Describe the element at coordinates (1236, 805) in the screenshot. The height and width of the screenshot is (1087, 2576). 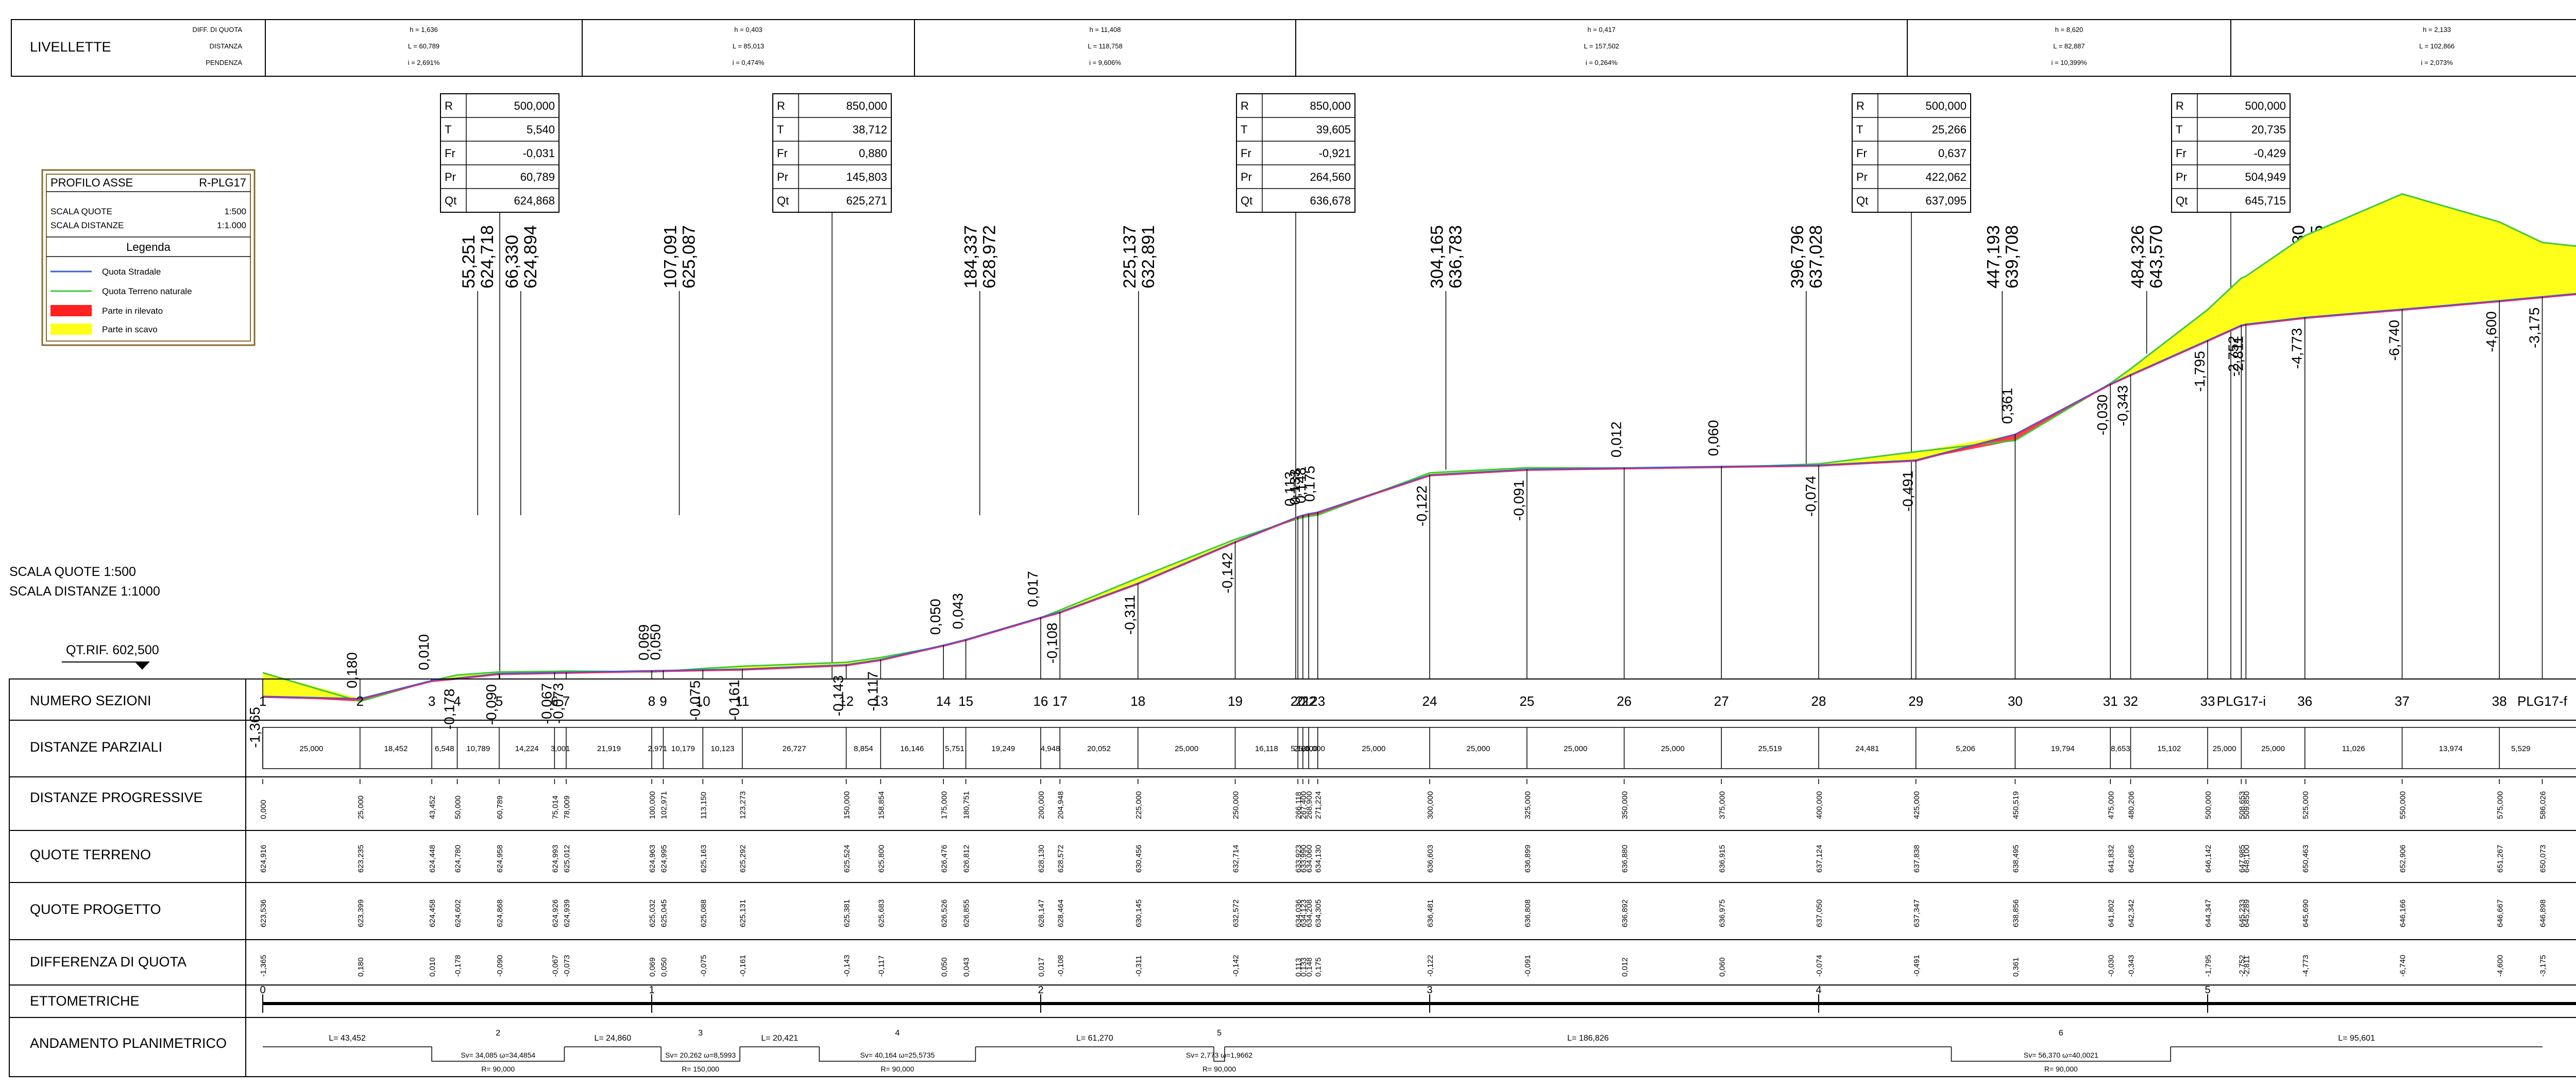
I see `progressive-distance: 250,000` at that location.